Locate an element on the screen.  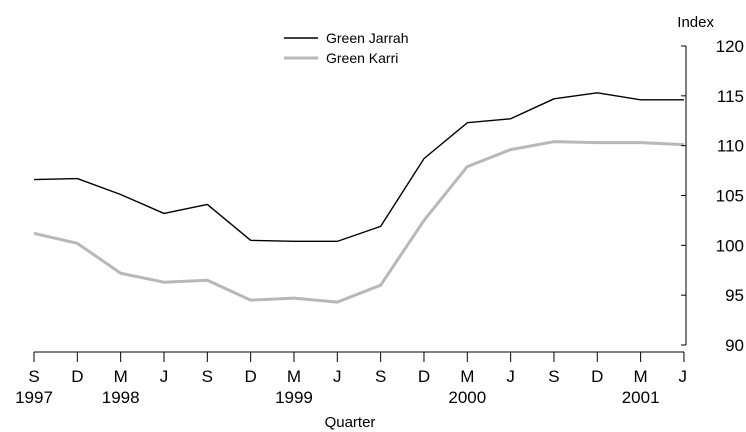
y-ticks: 90 95 100 105 110 115 120 is located at coordinates (712, 196).